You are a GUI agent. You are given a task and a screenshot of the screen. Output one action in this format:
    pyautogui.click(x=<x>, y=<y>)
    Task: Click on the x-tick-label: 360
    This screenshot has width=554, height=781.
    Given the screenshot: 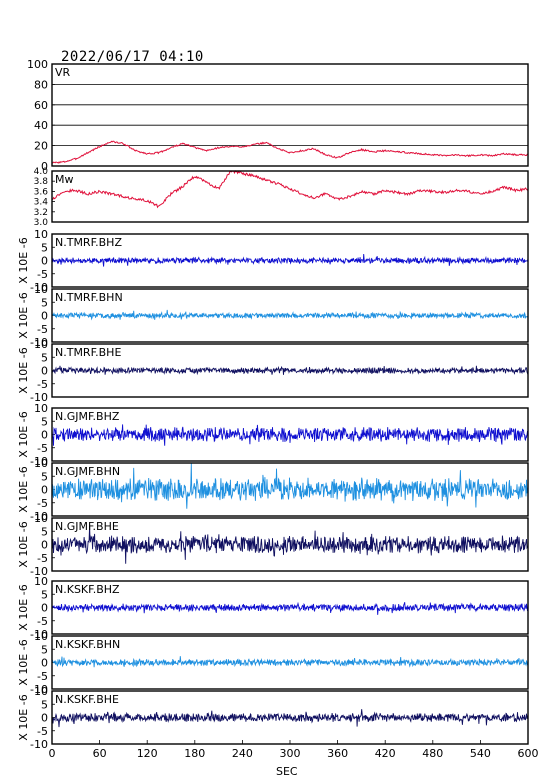 What is the action you would take?
    pyautogui.click(x=337, y=753)
    